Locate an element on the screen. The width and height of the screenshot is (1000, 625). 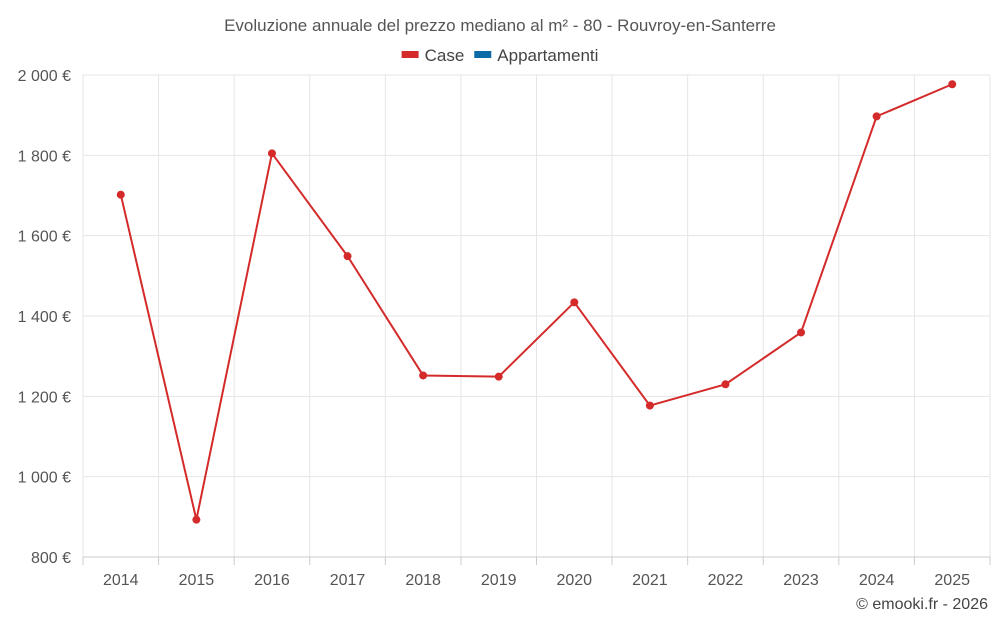
x-tick-label: 2014 is located at coordinates (121, 580).